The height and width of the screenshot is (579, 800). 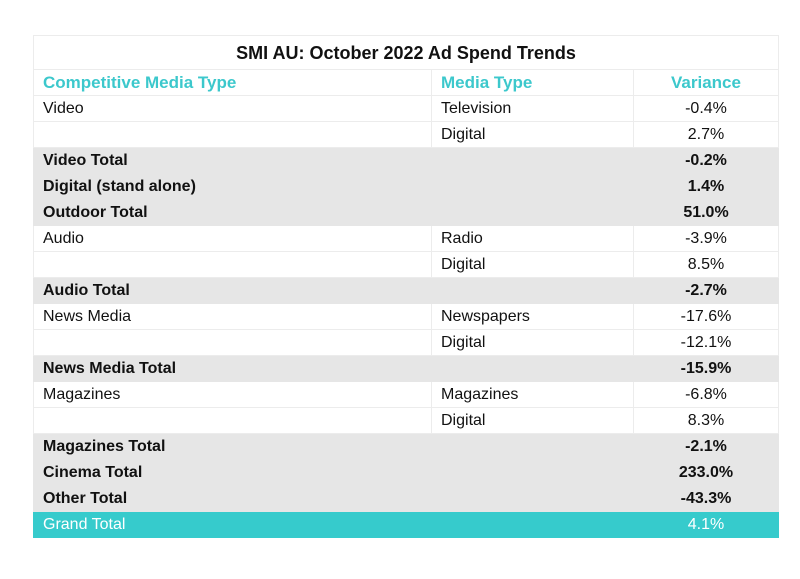 What do you see at coordinates (333, 524) in the screenshot?
I see `grand-total-label: Grand Total` at bounding box center [333, 524].